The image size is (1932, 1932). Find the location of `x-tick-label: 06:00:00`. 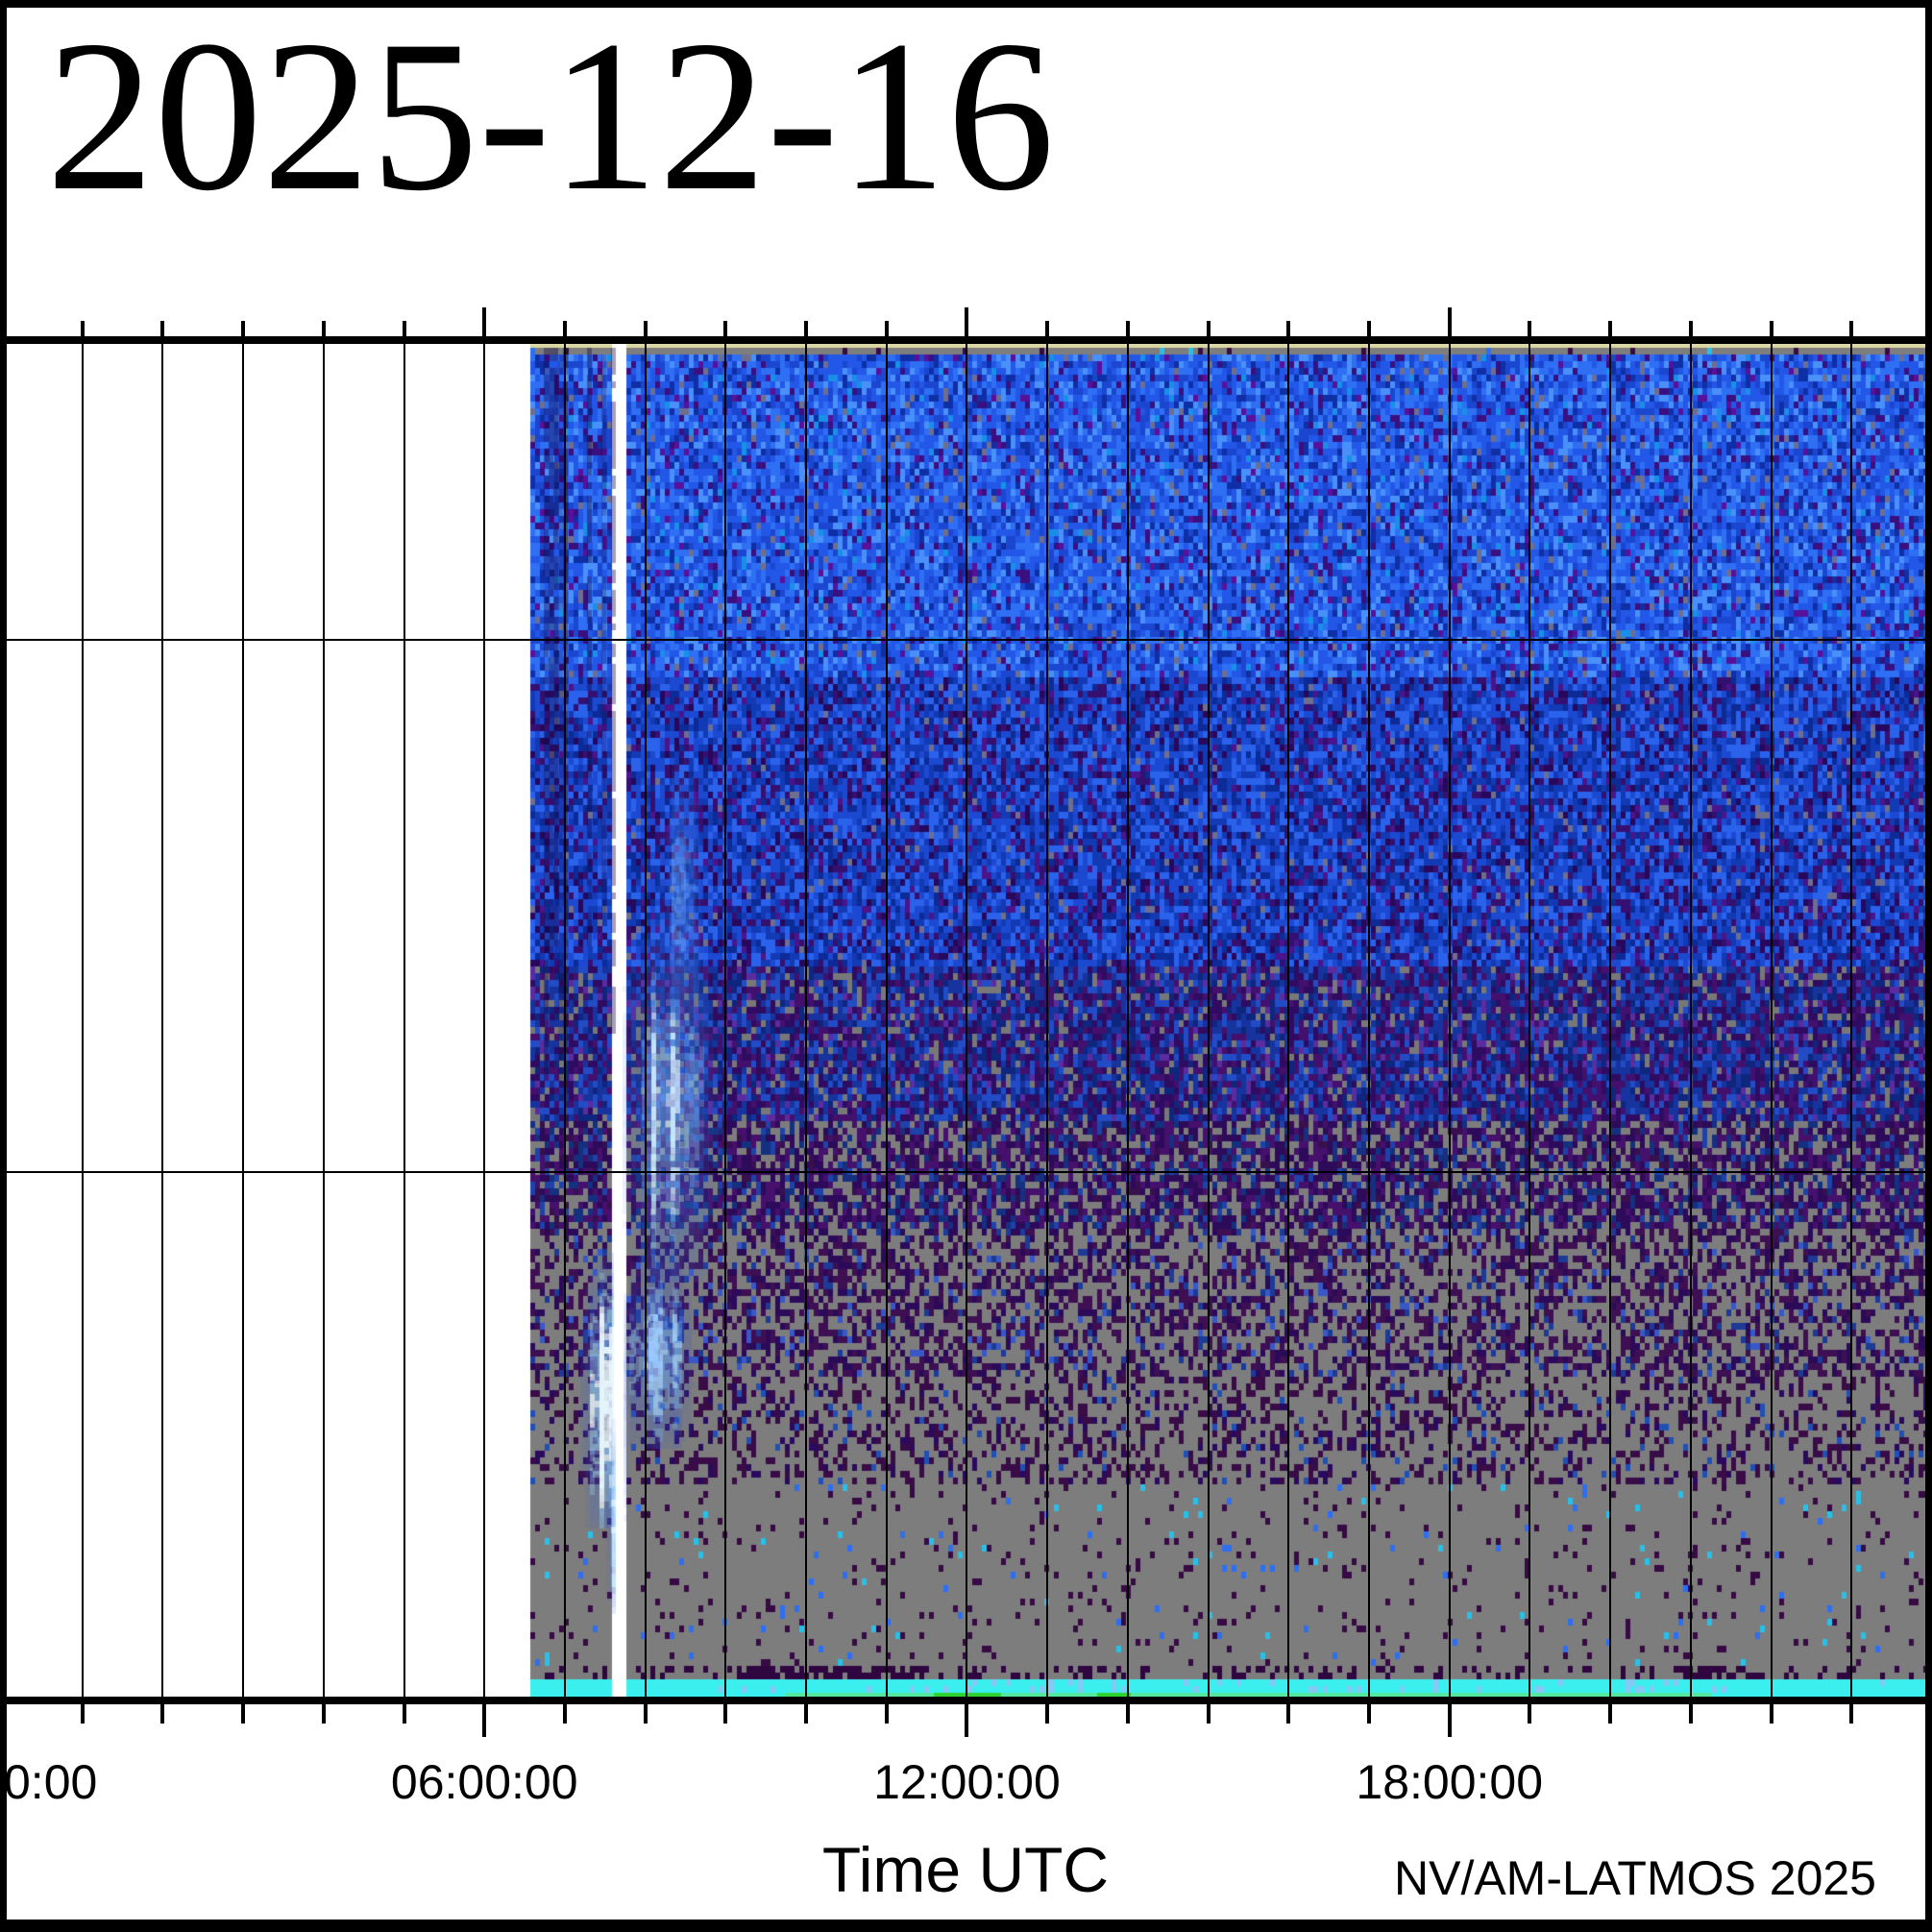

x-tick-label: 06:00:00 is located at coordinates (484, 1782).